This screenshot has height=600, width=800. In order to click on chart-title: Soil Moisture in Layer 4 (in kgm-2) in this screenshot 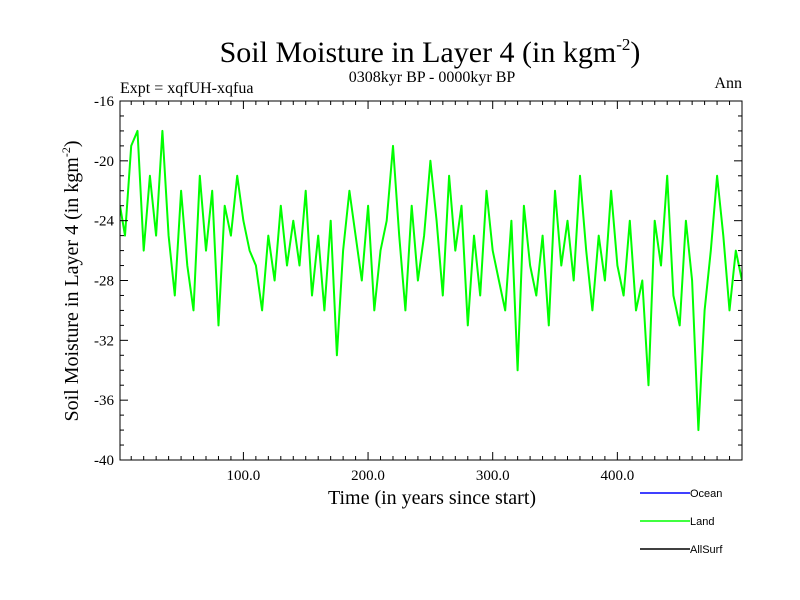, I will do `click(430, 52)`.